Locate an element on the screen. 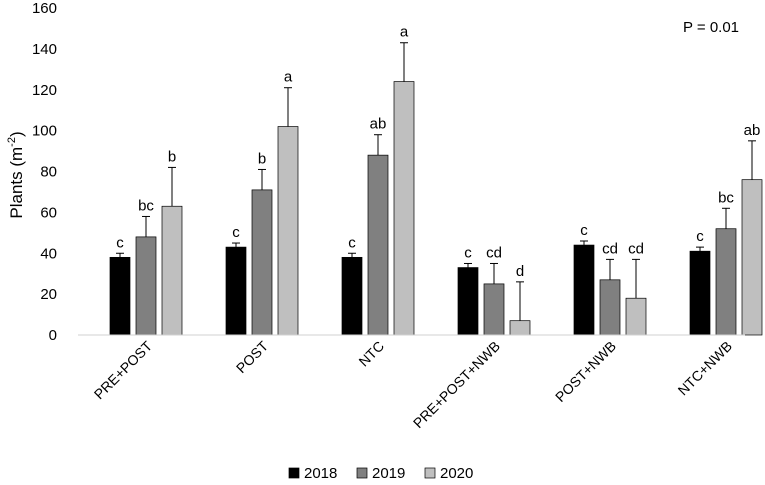 This screenshot has width=765, height=485. y-tick-label: 100 is located at coordinates (44, 131).